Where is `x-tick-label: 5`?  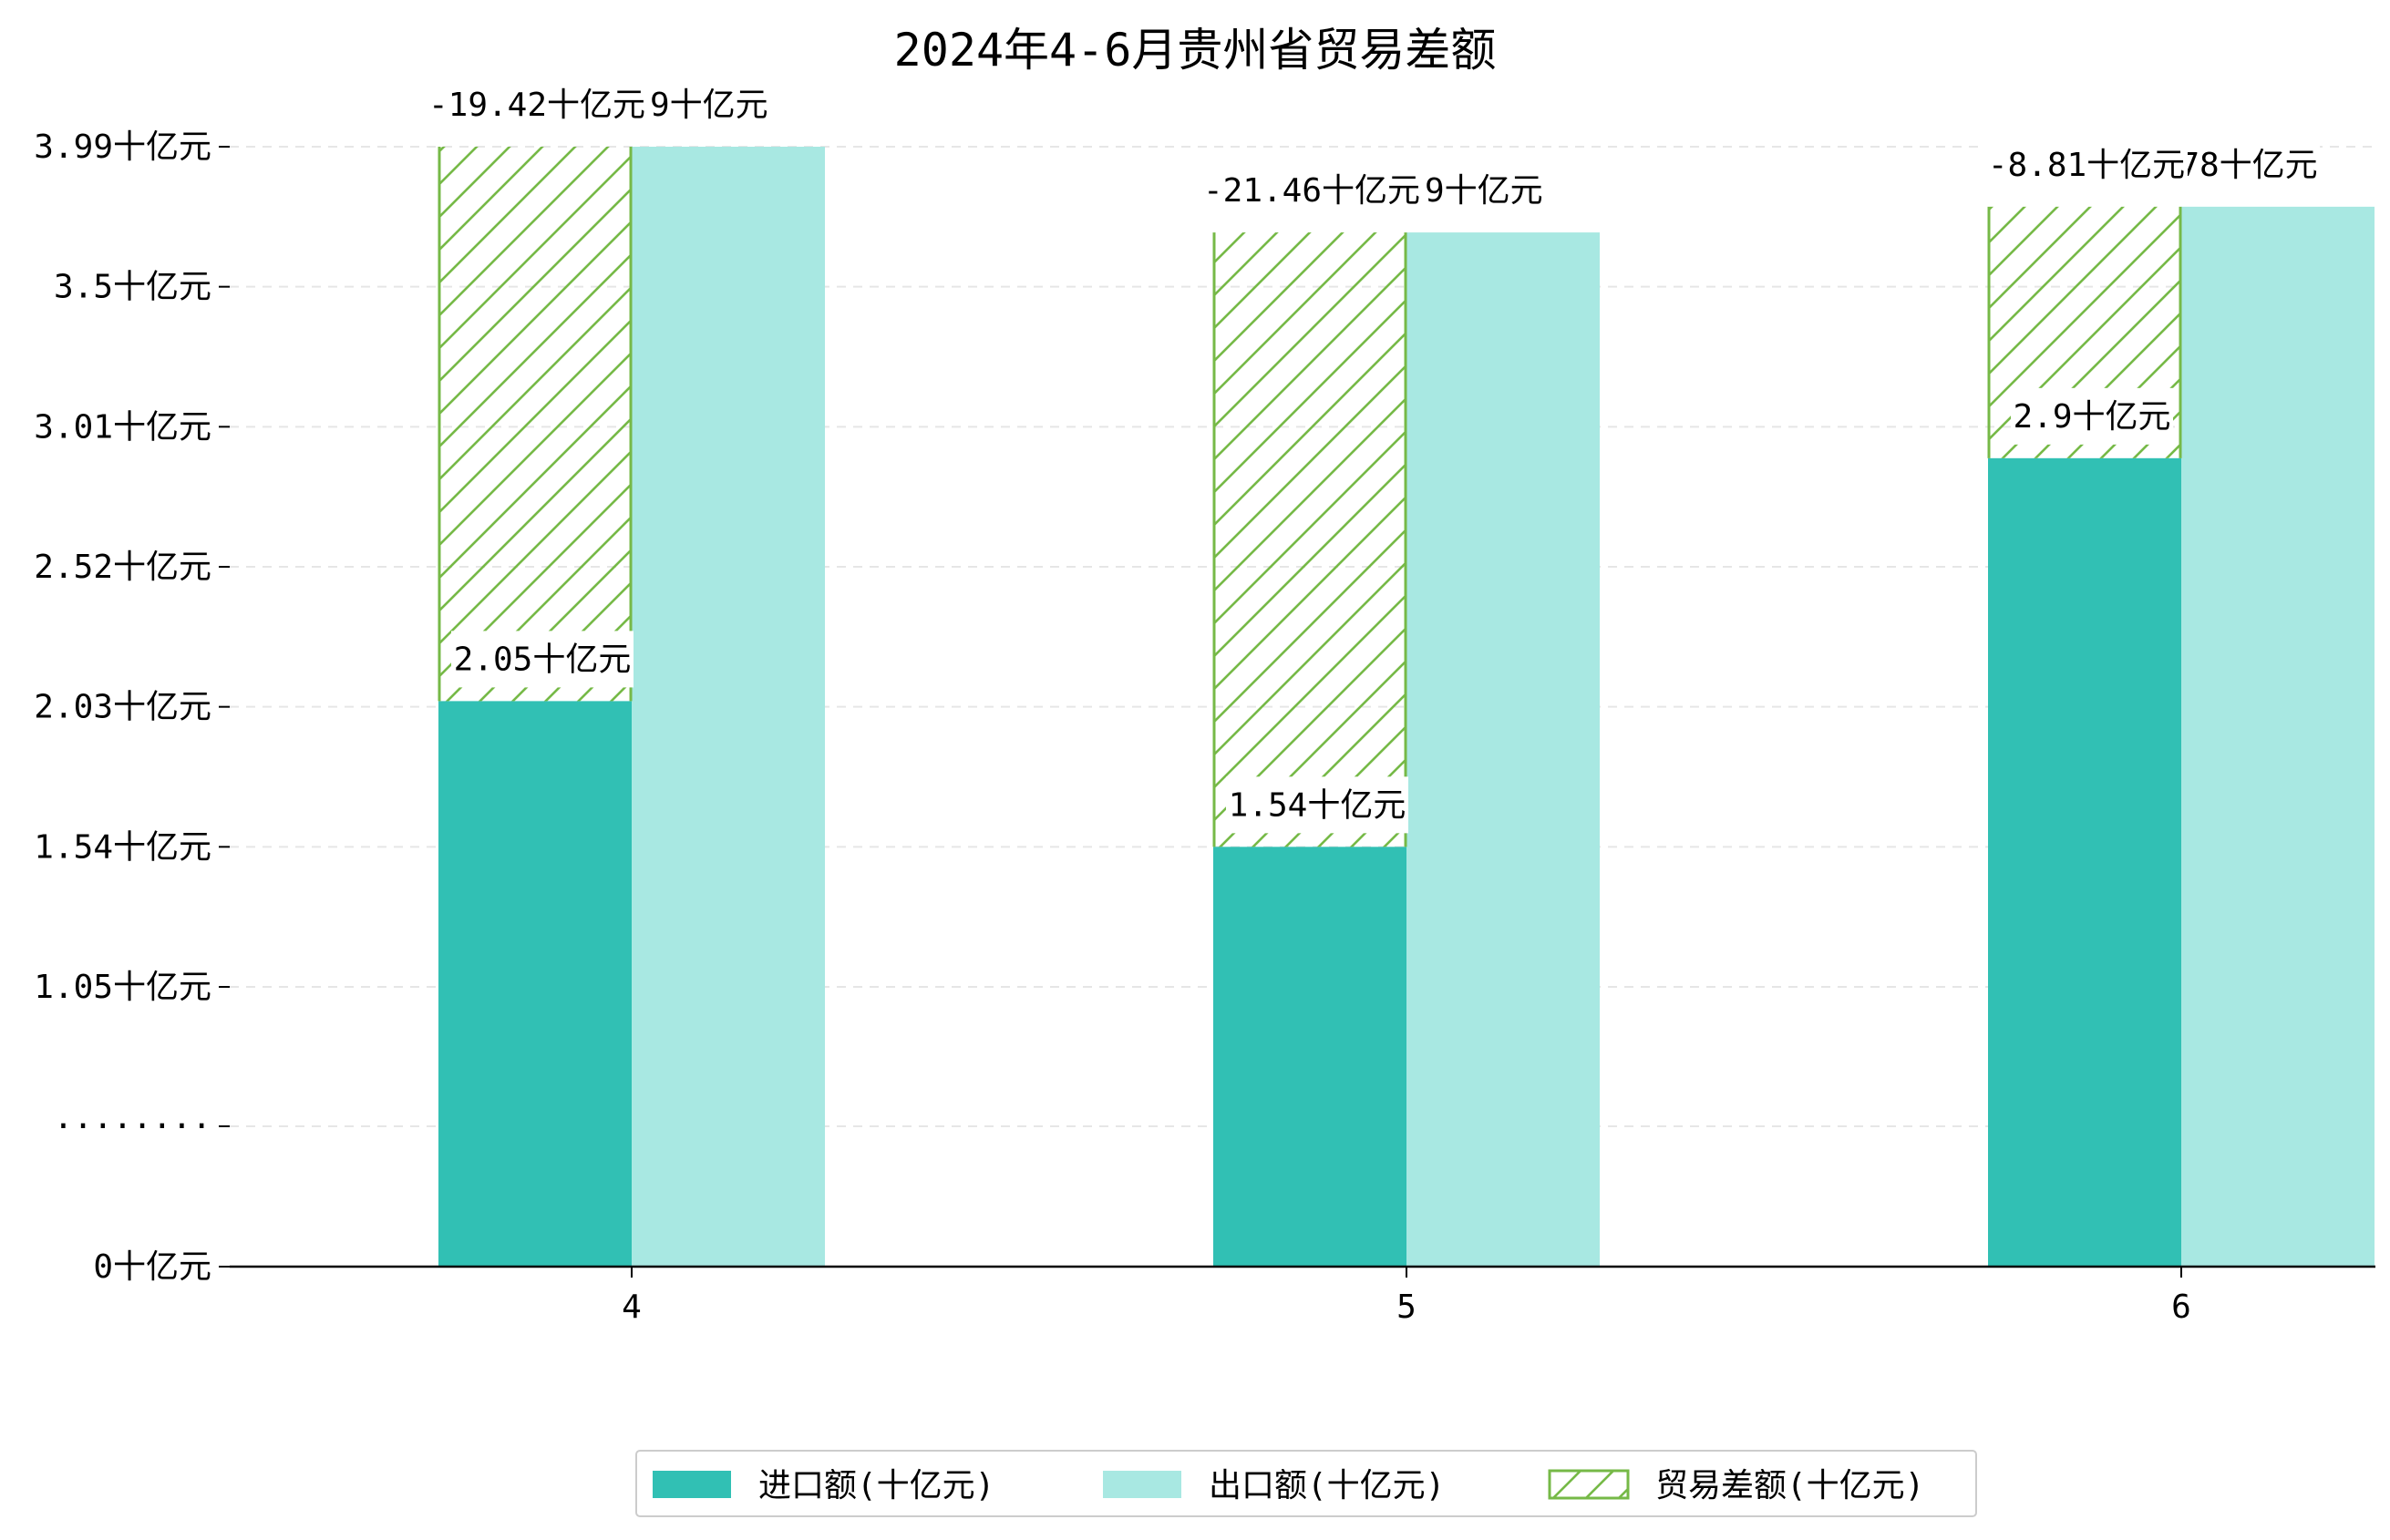
x-tick-label: 5 is located at coordinates (1406, 1307).